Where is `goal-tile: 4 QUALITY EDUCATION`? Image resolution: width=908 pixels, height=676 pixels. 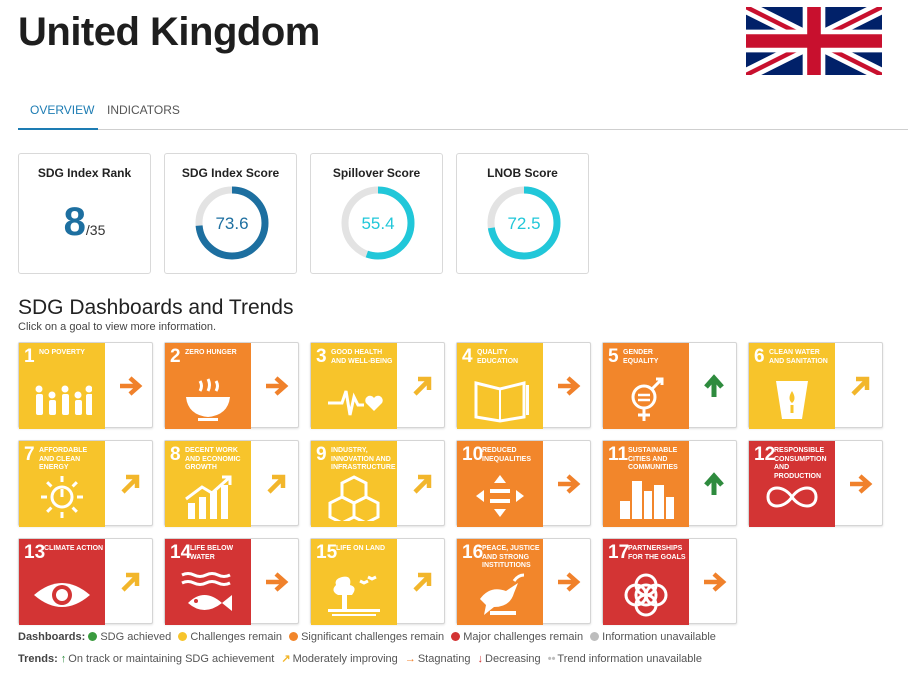
goal-tile: 4 QUALITY EDUCATION is located at coordinates (500, 386).